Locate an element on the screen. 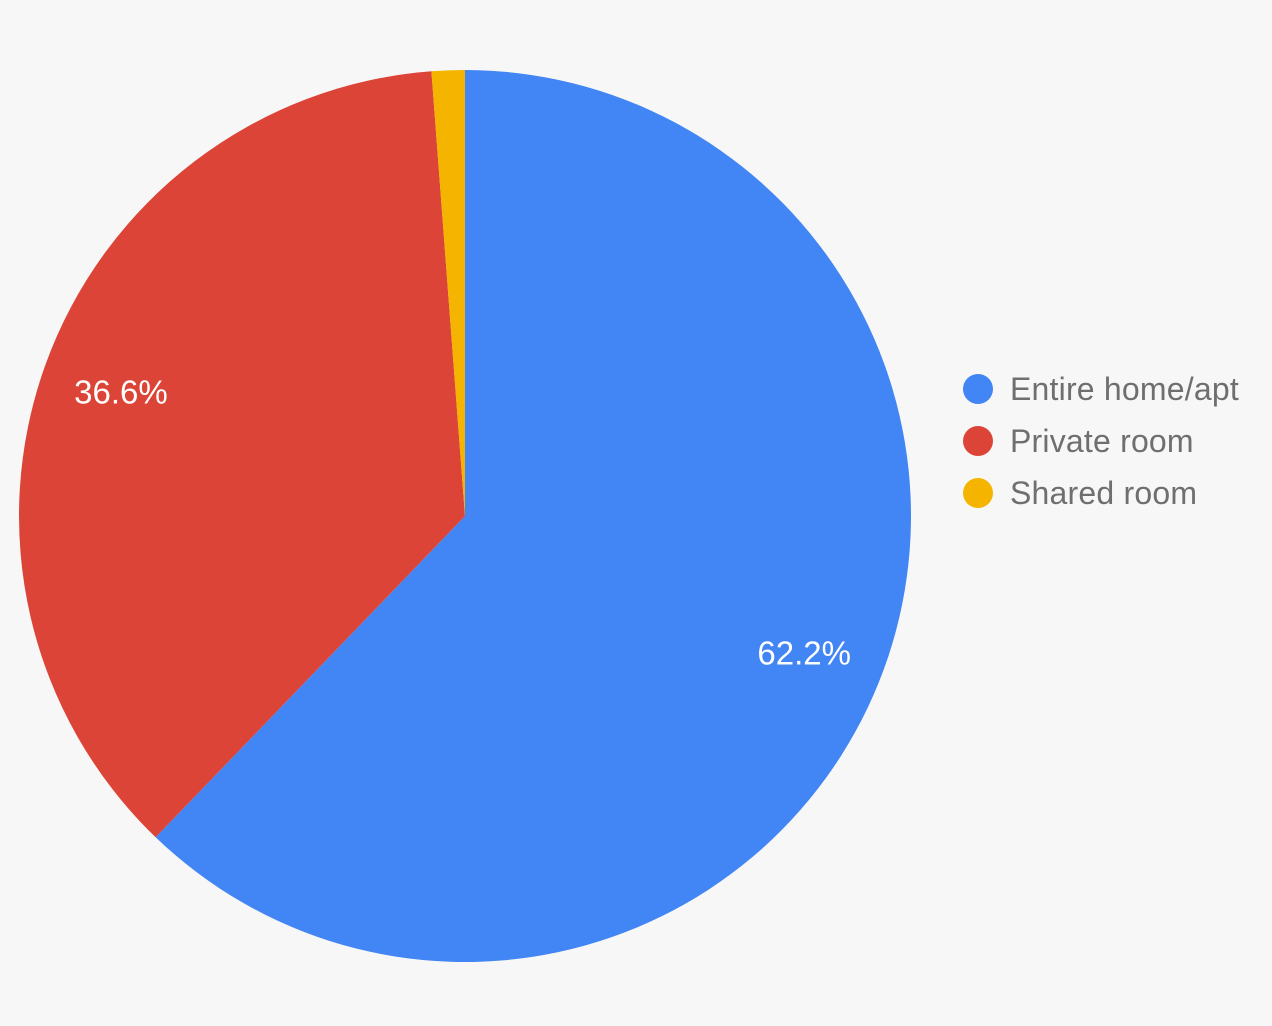 This screenshot has width=1272, height=1026. legend-item-shared-room: Shared room is located at coordinates (1101, 493).